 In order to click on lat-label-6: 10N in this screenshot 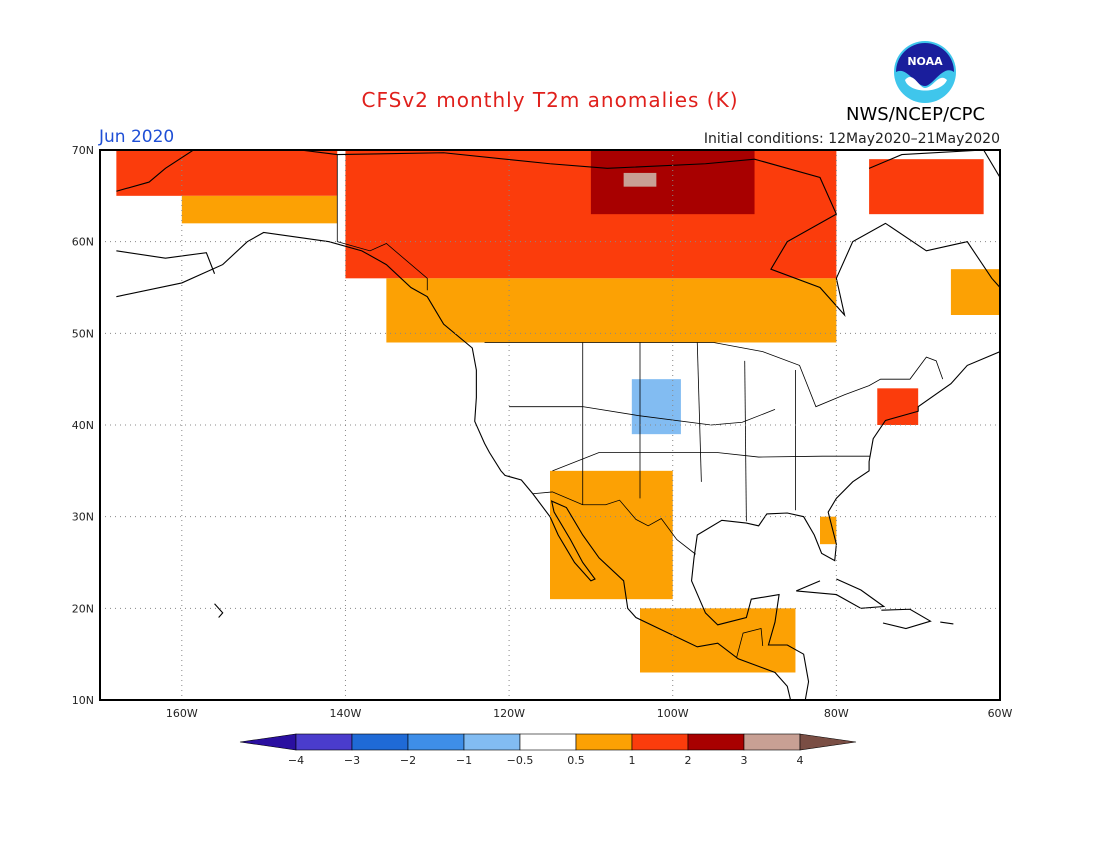, I will do `click(83, 700)`.